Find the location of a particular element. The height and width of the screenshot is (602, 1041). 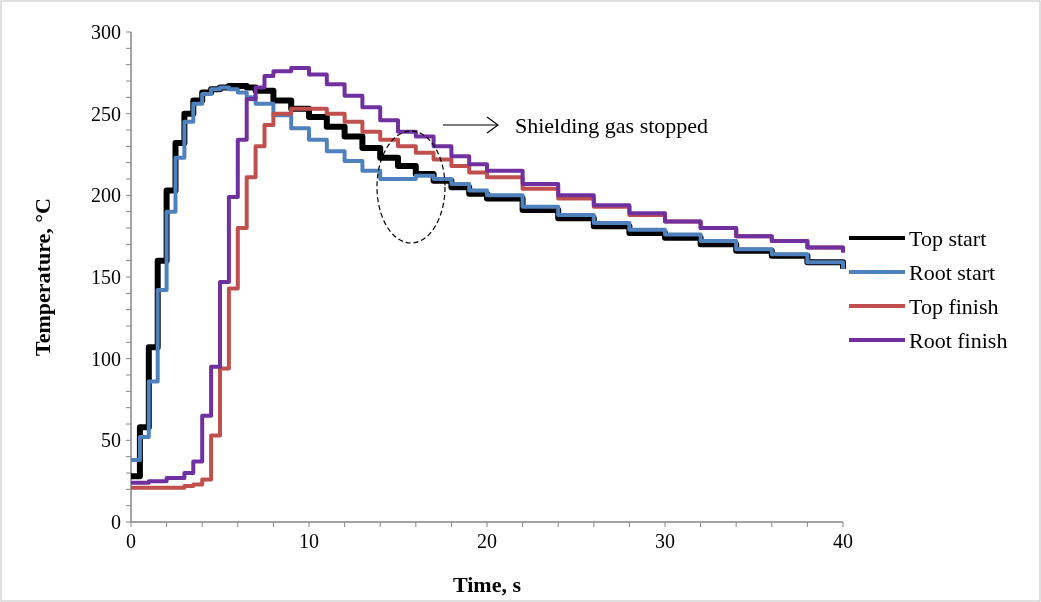

y-tick-label: 300 is located at coordinates (106, 32).